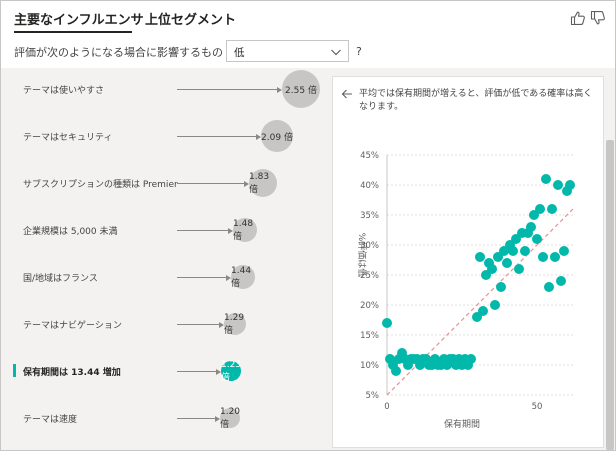  I want to click on influencer-label: サブスクリプションの種類は Premier, so click(100, 185).